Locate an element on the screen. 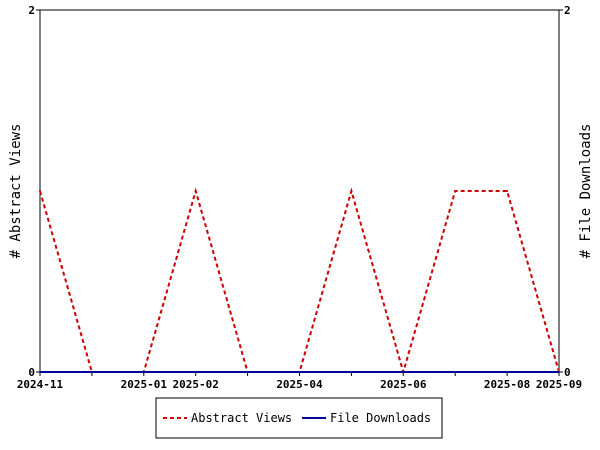 This screenshot has width=600, height=450. legend-box is located at coordinates (299, 418).